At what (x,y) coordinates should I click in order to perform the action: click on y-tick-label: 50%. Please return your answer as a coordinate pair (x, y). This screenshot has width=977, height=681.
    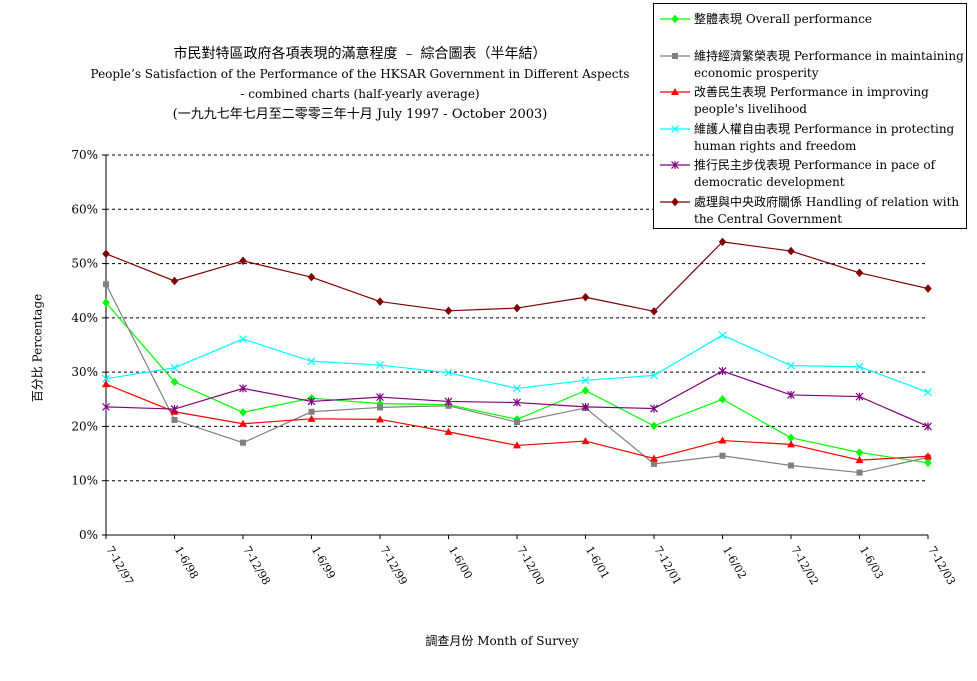
    Looking at the image, I should click on (84, 264).